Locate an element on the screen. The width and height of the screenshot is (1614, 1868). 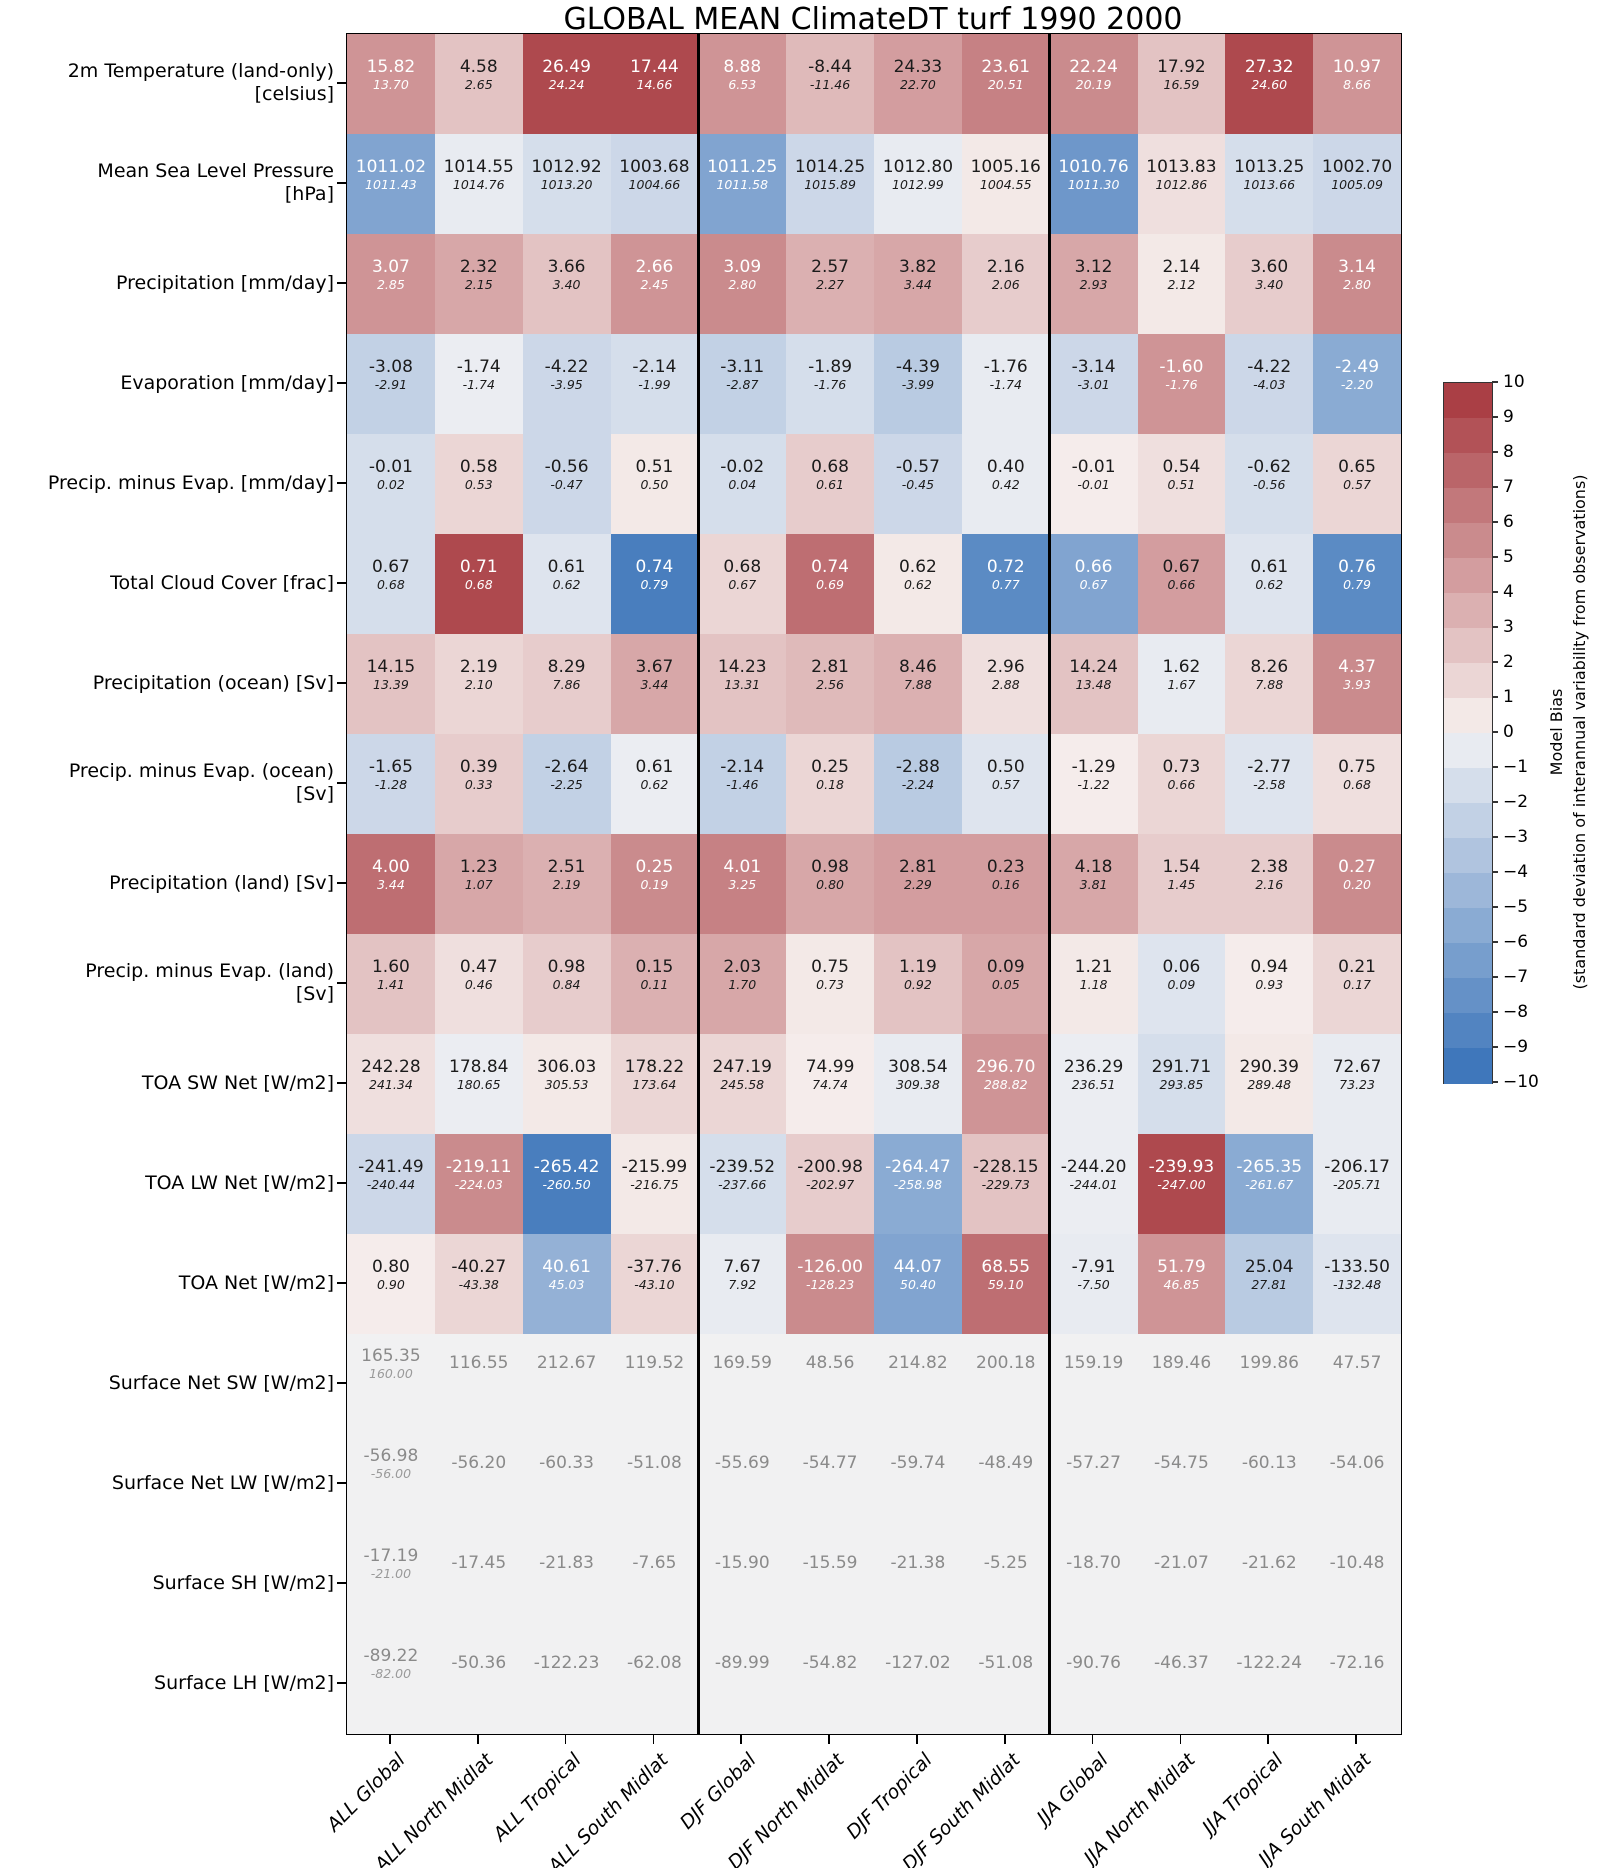
cell-value: 1010.76 is located at coordinates (1093, 167).